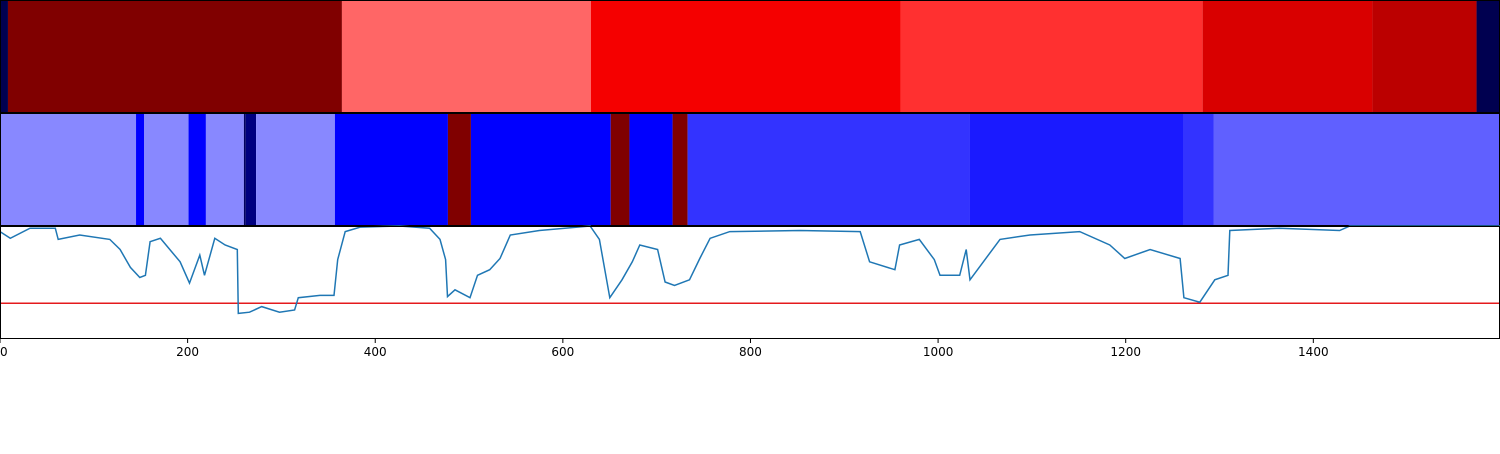 The height and width of the screenshot is (454, 1500). I want to click on x-tick-label: 800, so click(750, 352).